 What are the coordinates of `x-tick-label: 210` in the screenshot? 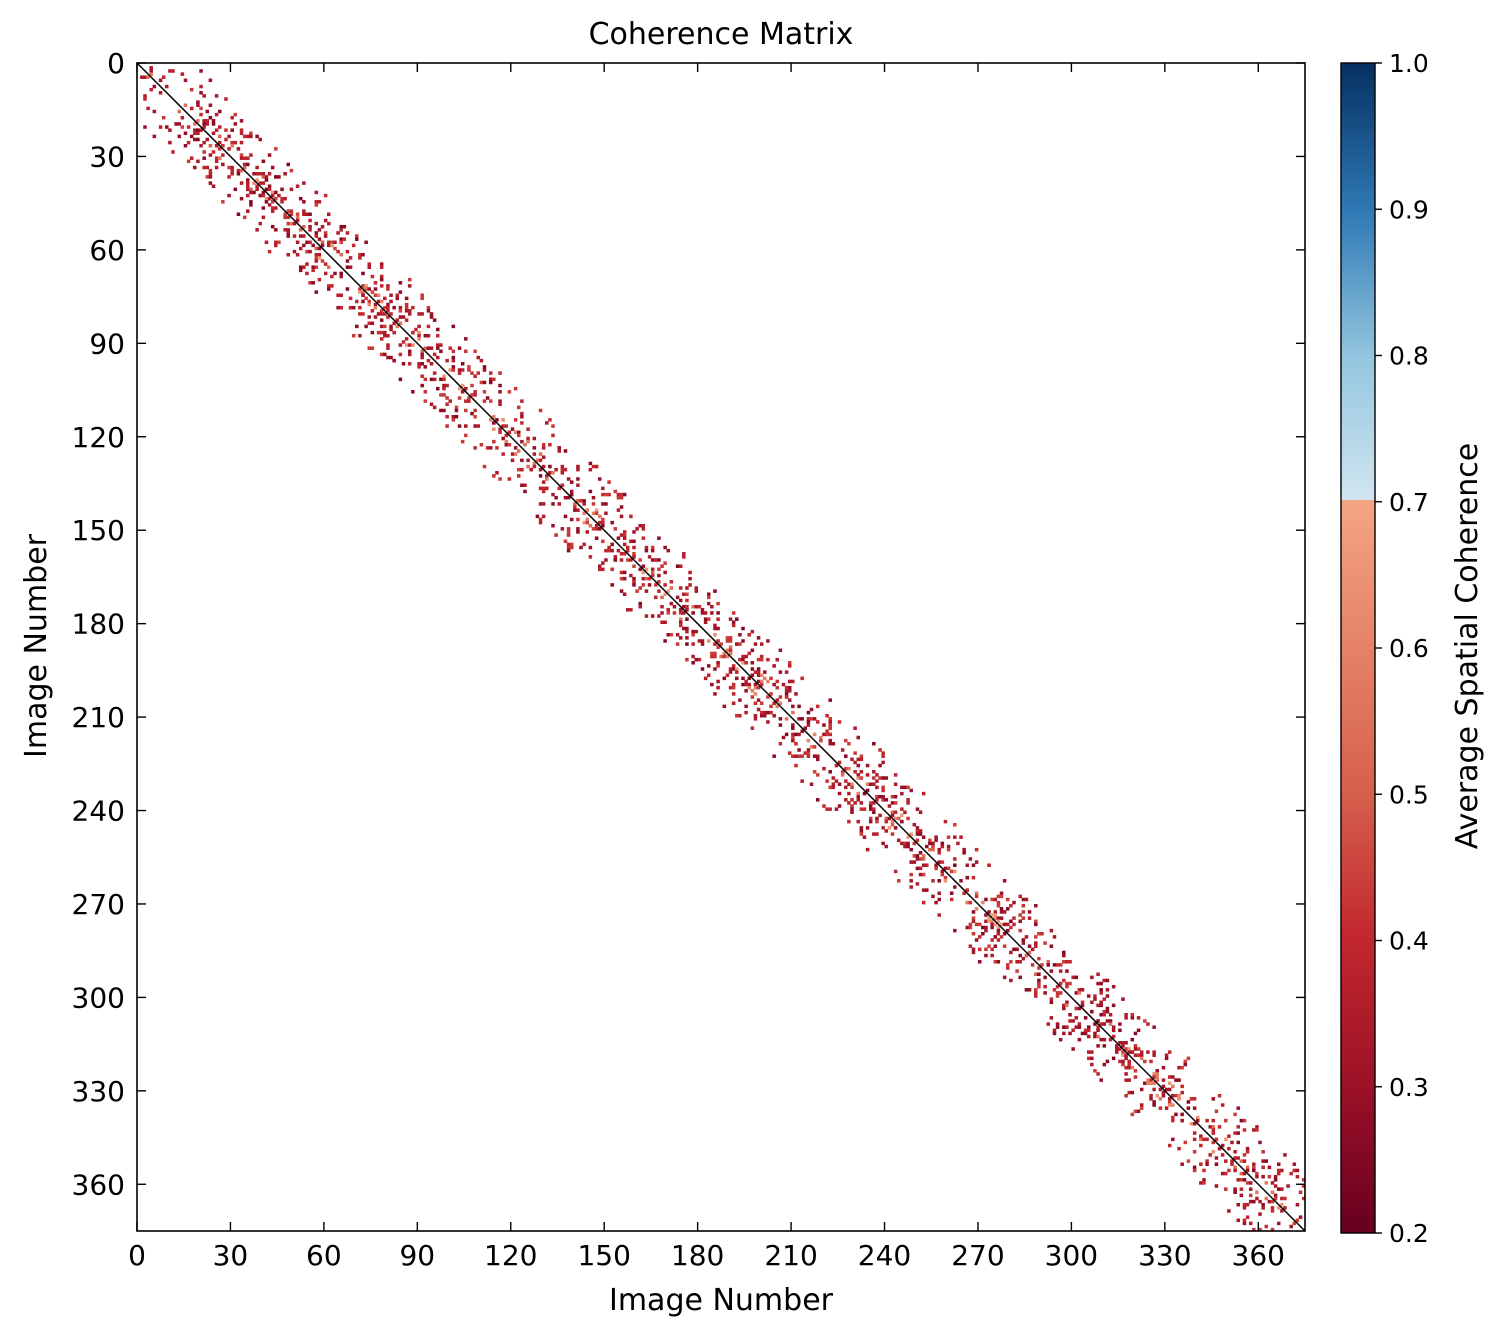 It's located at (790, 1255).